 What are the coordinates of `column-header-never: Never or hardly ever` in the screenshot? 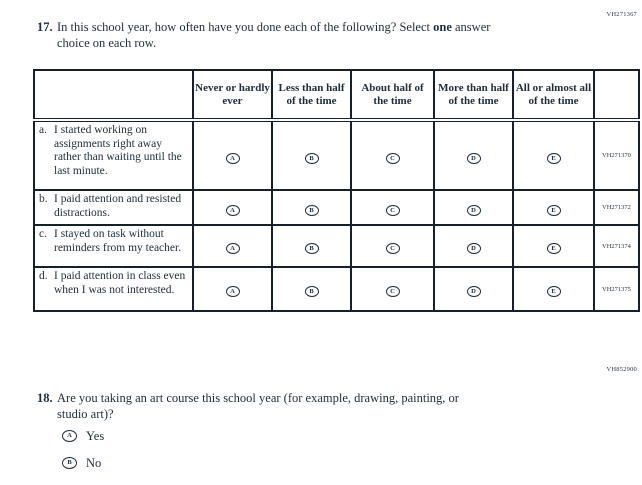 It's located at (232, 95).